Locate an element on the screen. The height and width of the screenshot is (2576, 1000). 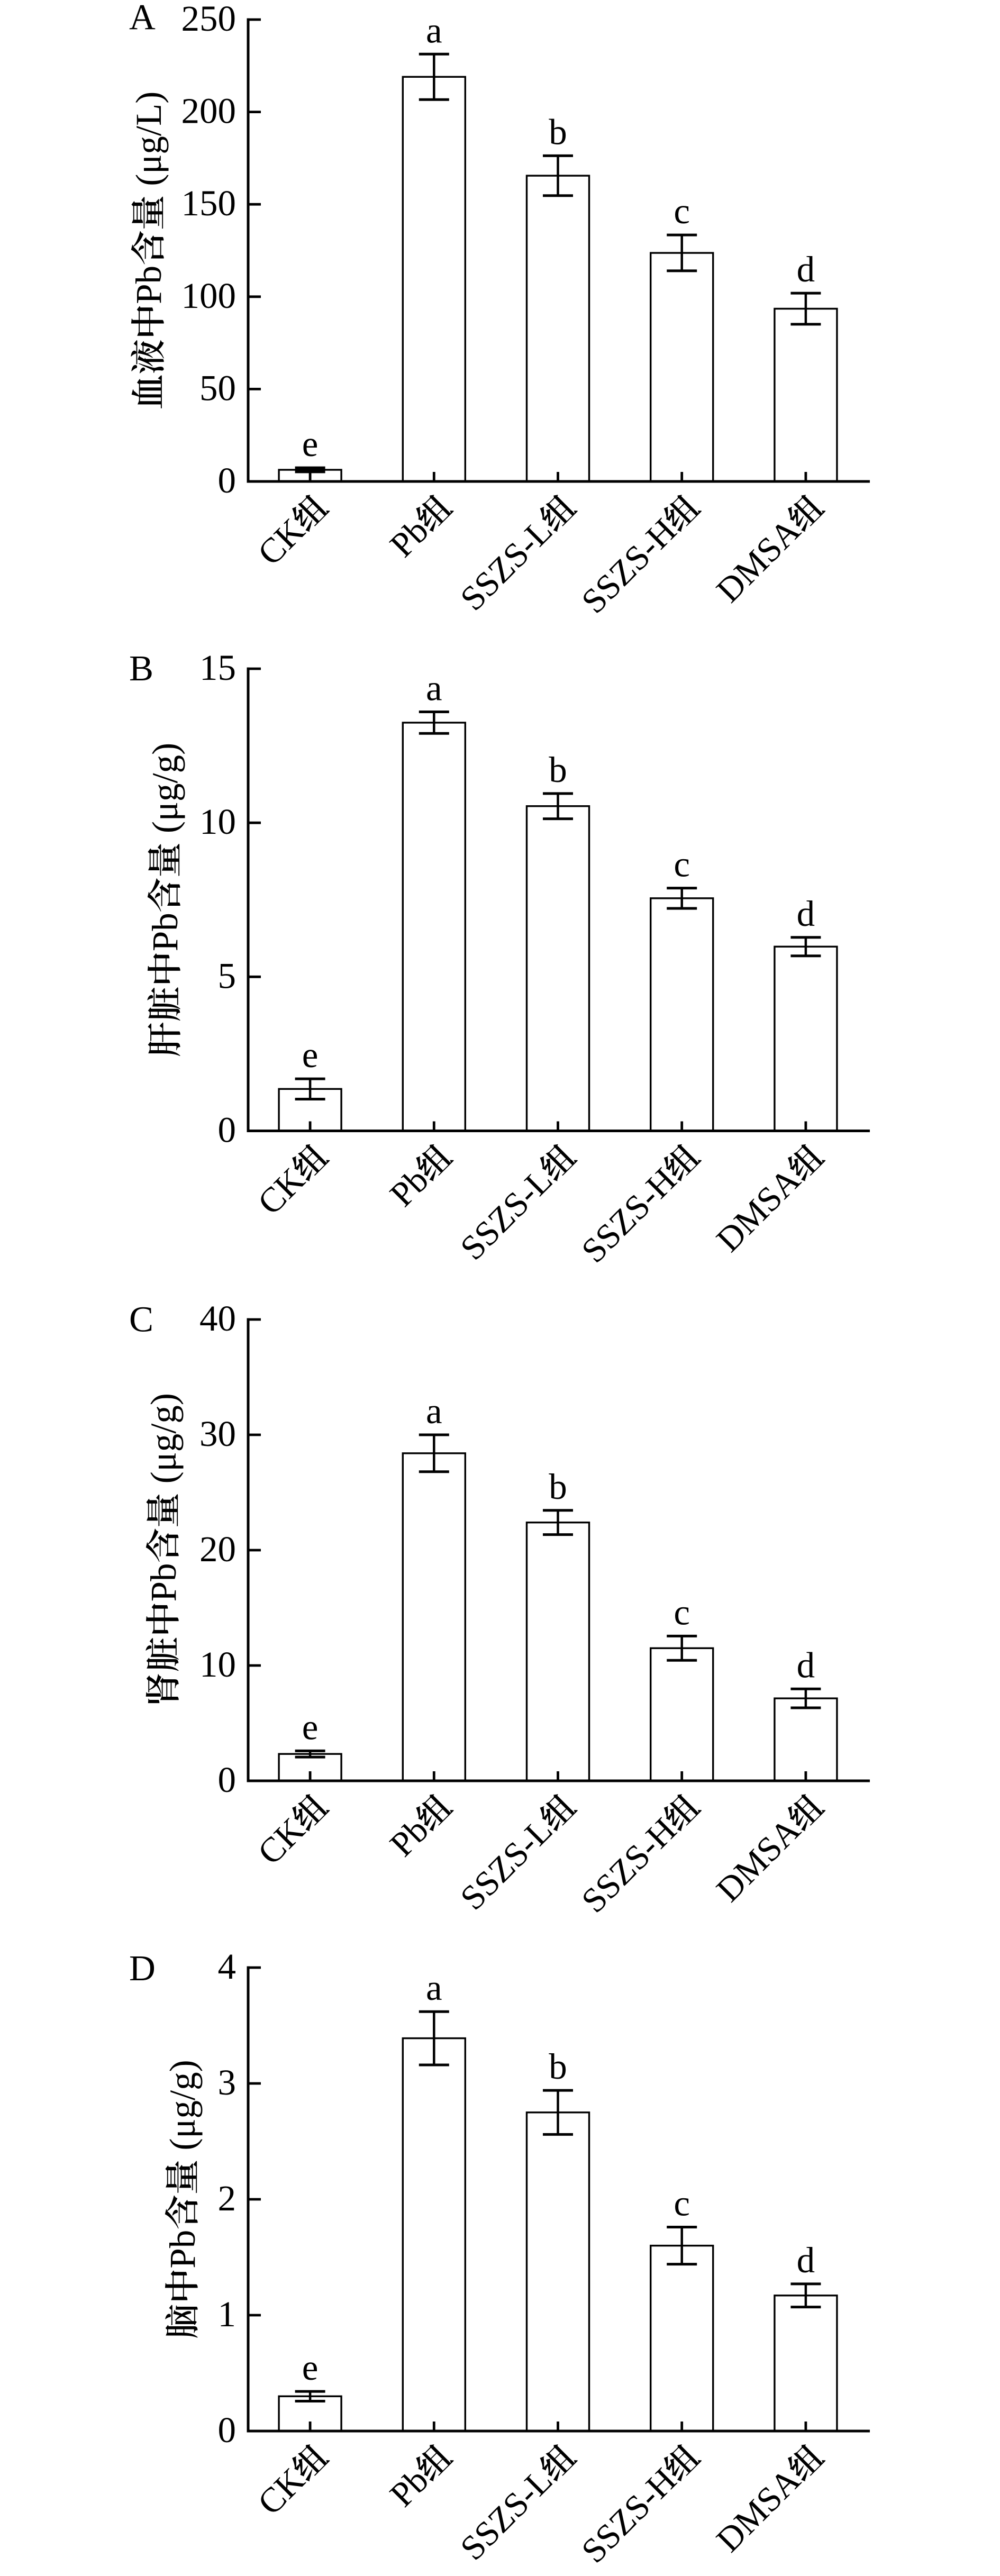
y-tick-label: 1 is located at coordinates (227, 2314).